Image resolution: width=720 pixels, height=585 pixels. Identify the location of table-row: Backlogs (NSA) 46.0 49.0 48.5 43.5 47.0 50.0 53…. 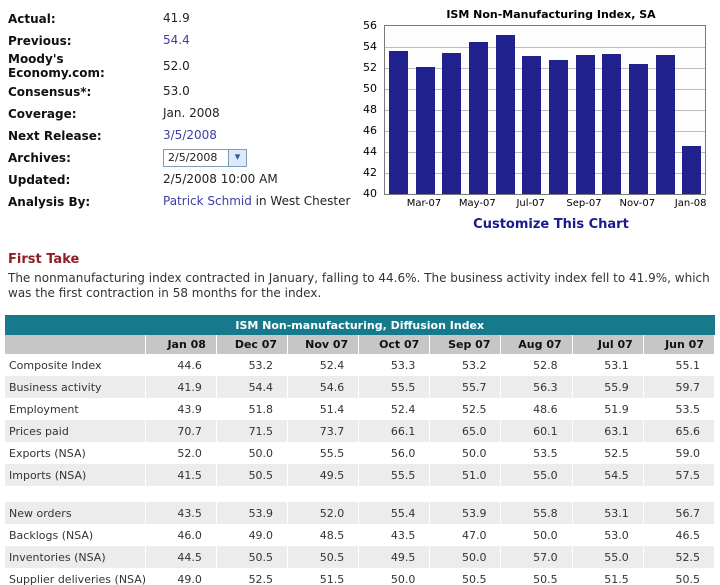
(360, 535).